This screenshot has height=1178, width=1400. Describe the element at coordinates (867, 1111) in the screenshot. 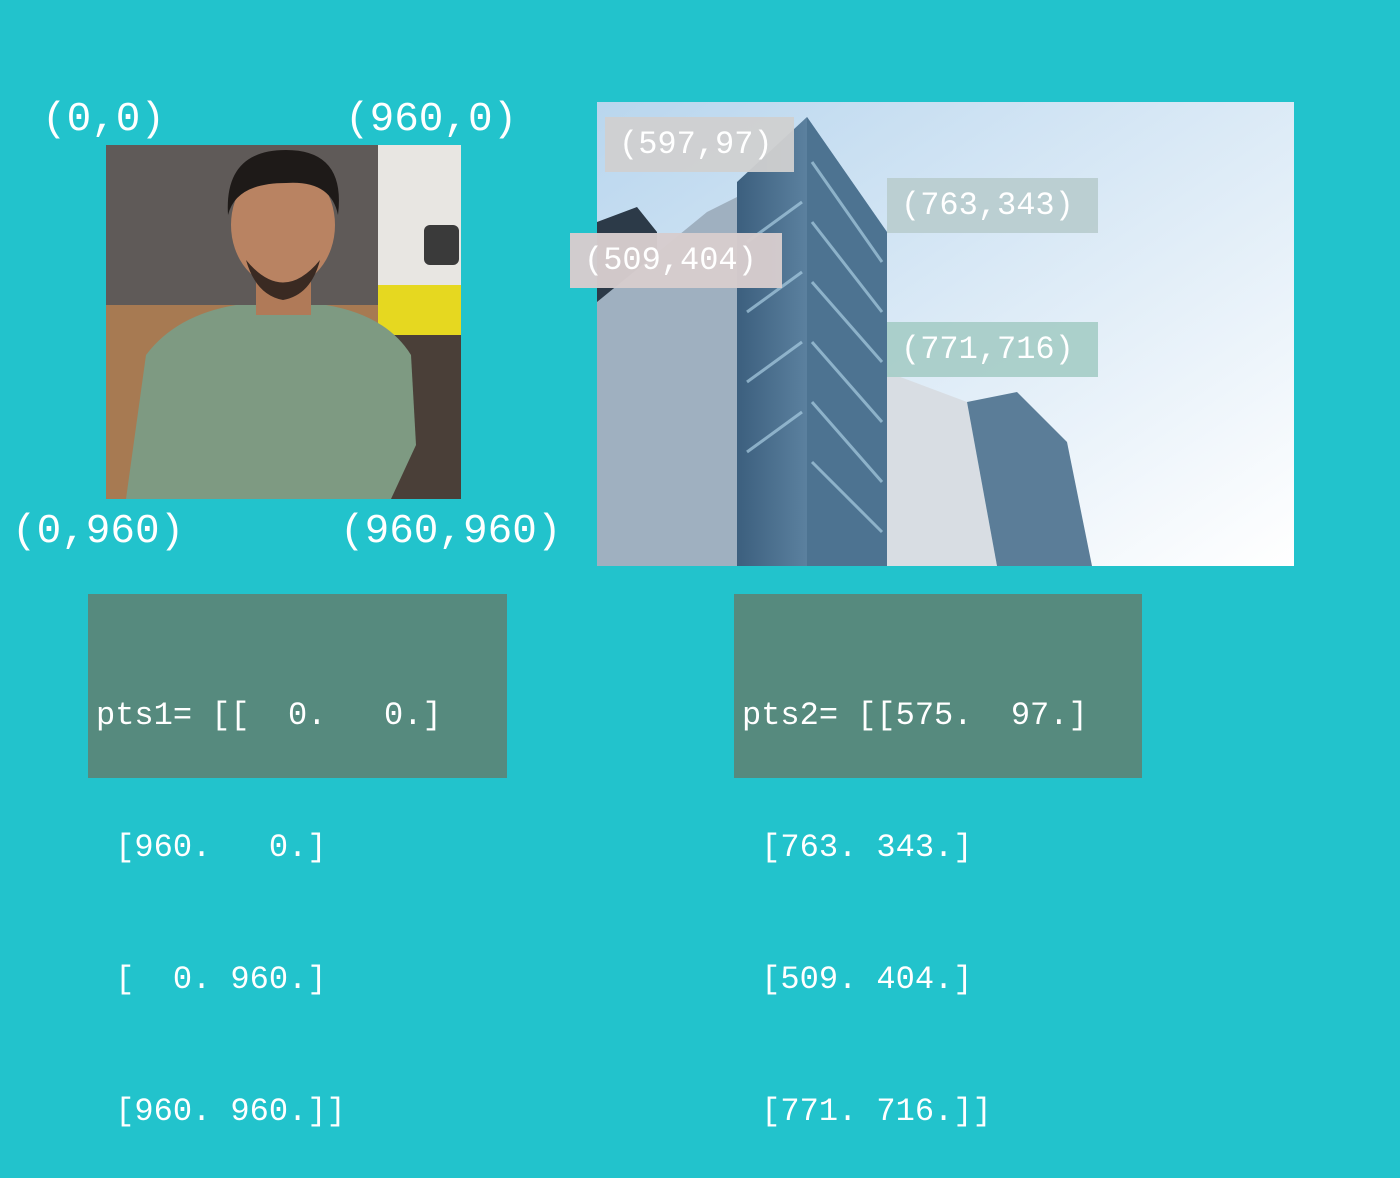

I see `pts2-line: [771. 716.]]` at that location.